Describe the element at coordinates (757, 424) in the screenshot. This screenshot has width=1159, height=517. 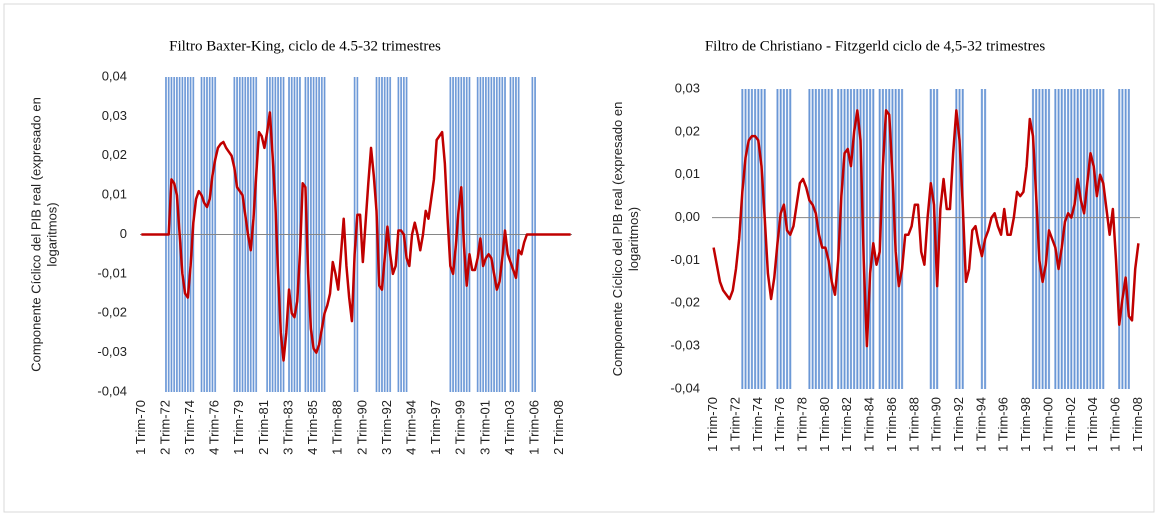
I see `x-tick-label: 1 Trim-74` at that location.